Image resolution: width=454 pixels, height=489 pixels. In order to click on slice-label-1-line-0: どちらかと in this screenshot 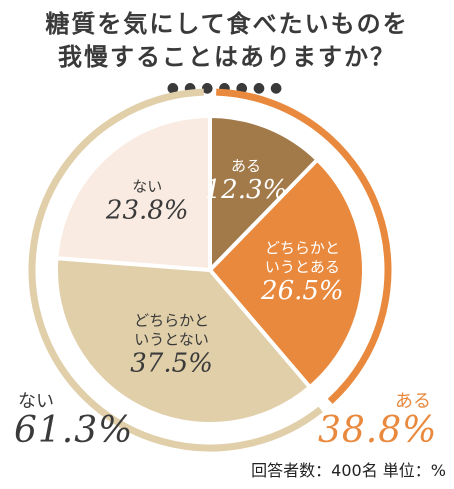, I will do `click(302, 248)`.